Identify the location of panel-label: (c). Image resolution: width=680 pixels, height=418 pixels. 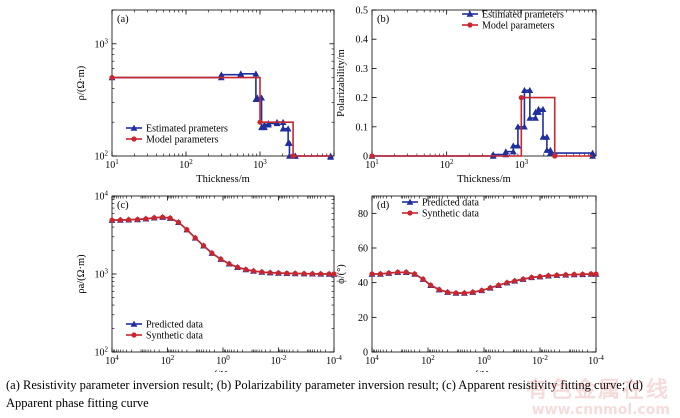
(123, 205).